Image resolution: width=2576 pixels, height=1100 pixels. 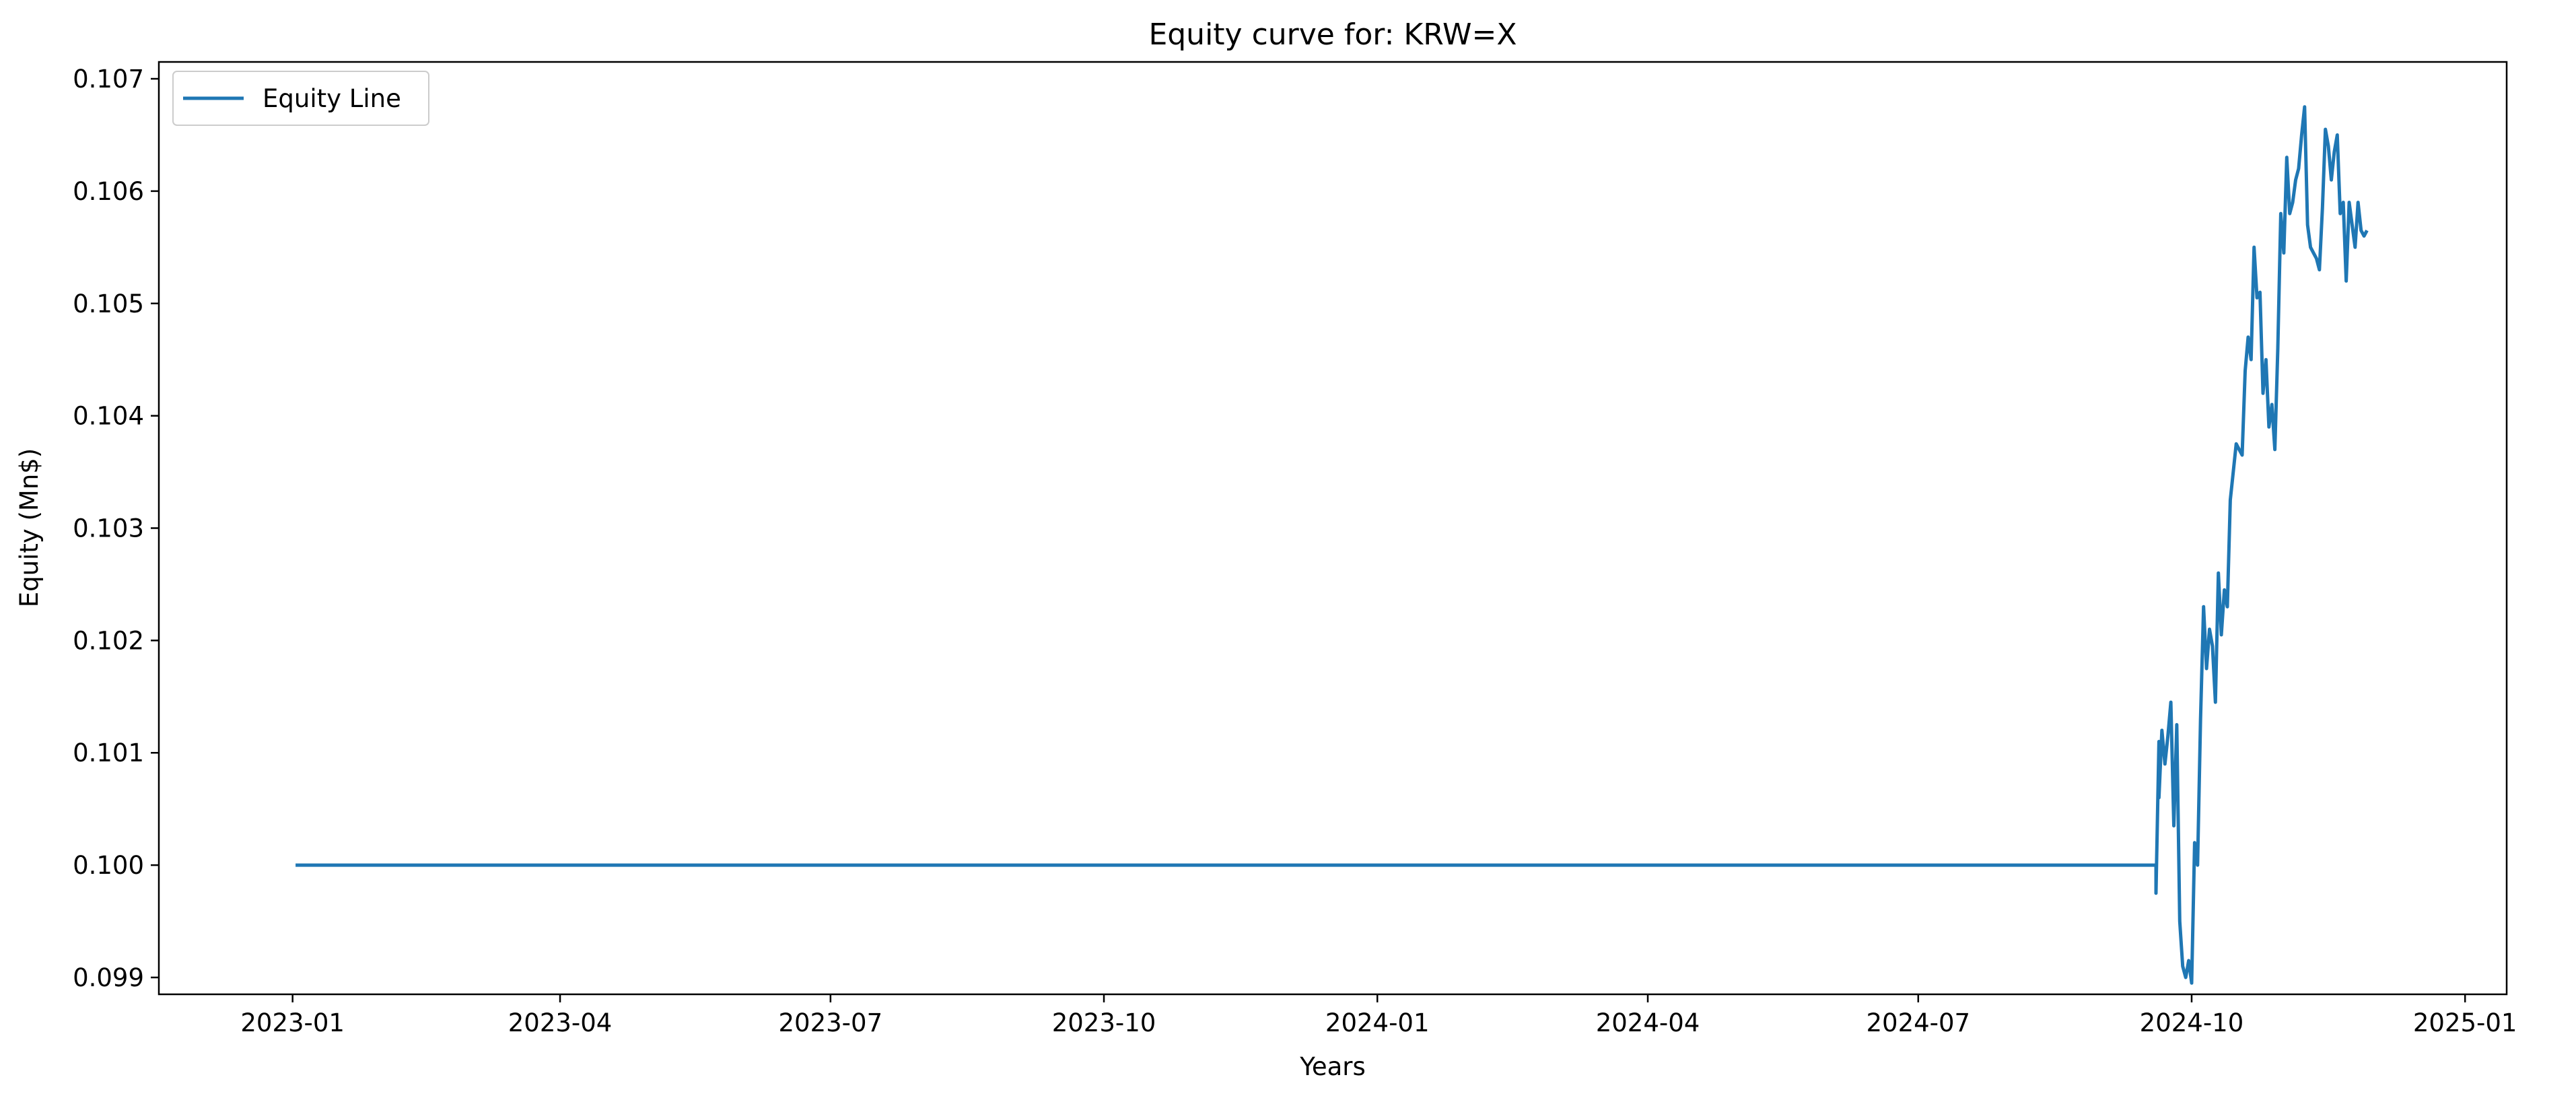 What do you see at coordinates (108, 528) in the screenshot?
I see `y-tick-label: 0.103` at bounding box center [108, 528].